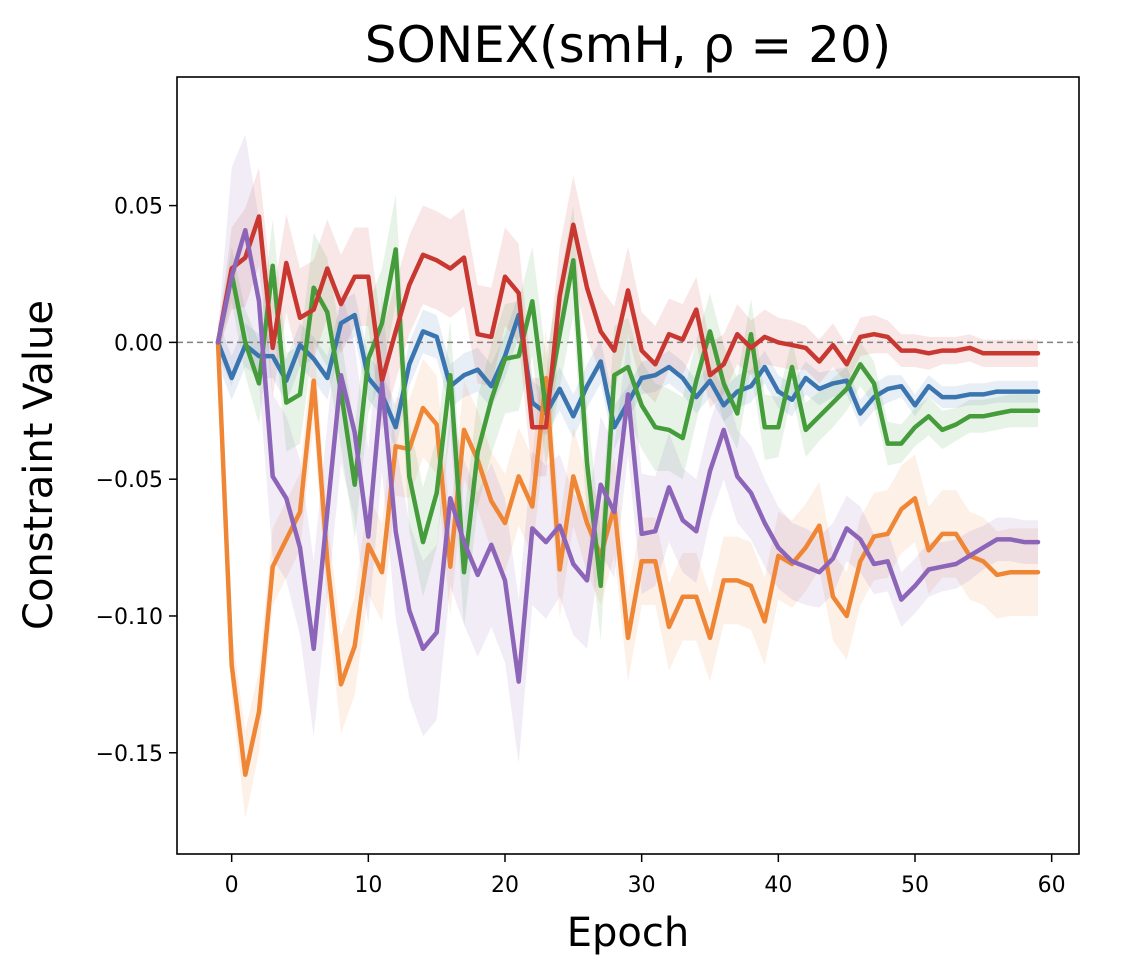  What do you see at coordinates (915, 885) in the screenshot?
I see `x-tick-label: 50` at bounding box center [915, 885].